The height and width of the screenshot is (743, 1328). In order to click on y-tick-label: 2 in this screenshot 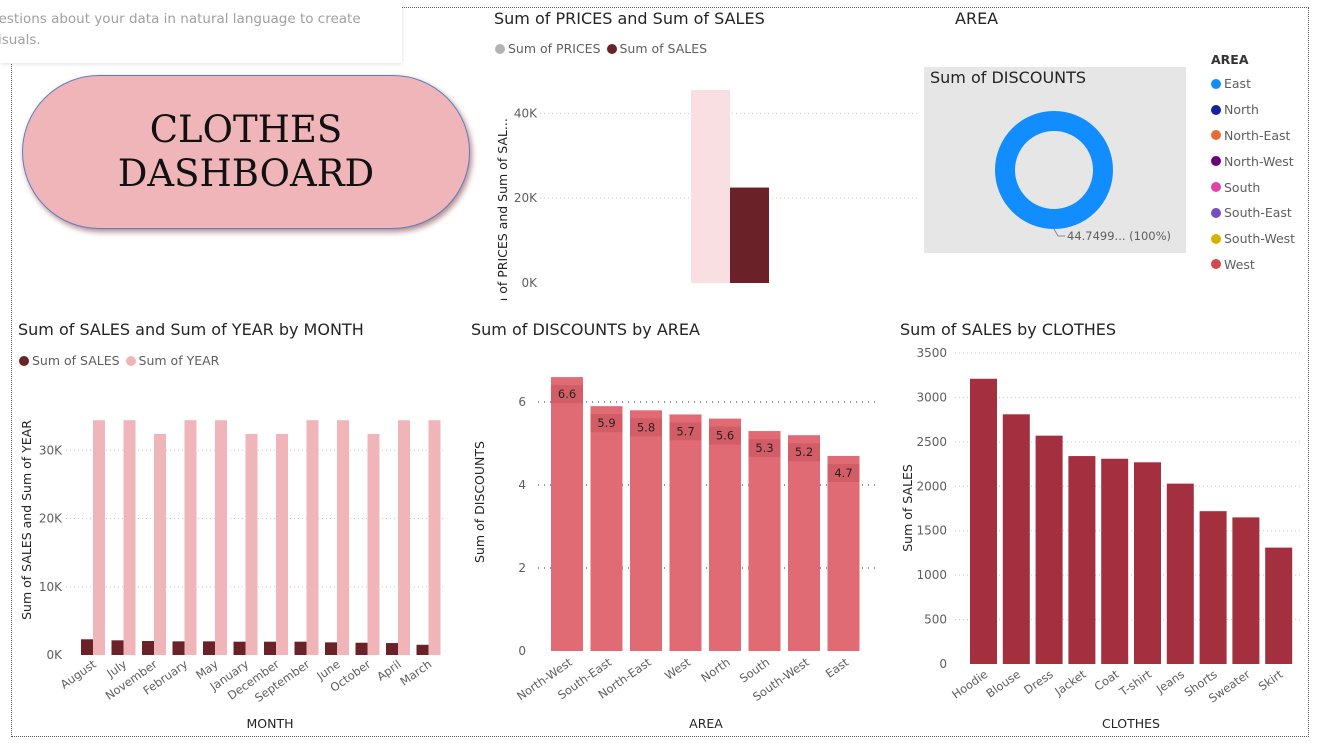, I will do `click(522, 568)`.